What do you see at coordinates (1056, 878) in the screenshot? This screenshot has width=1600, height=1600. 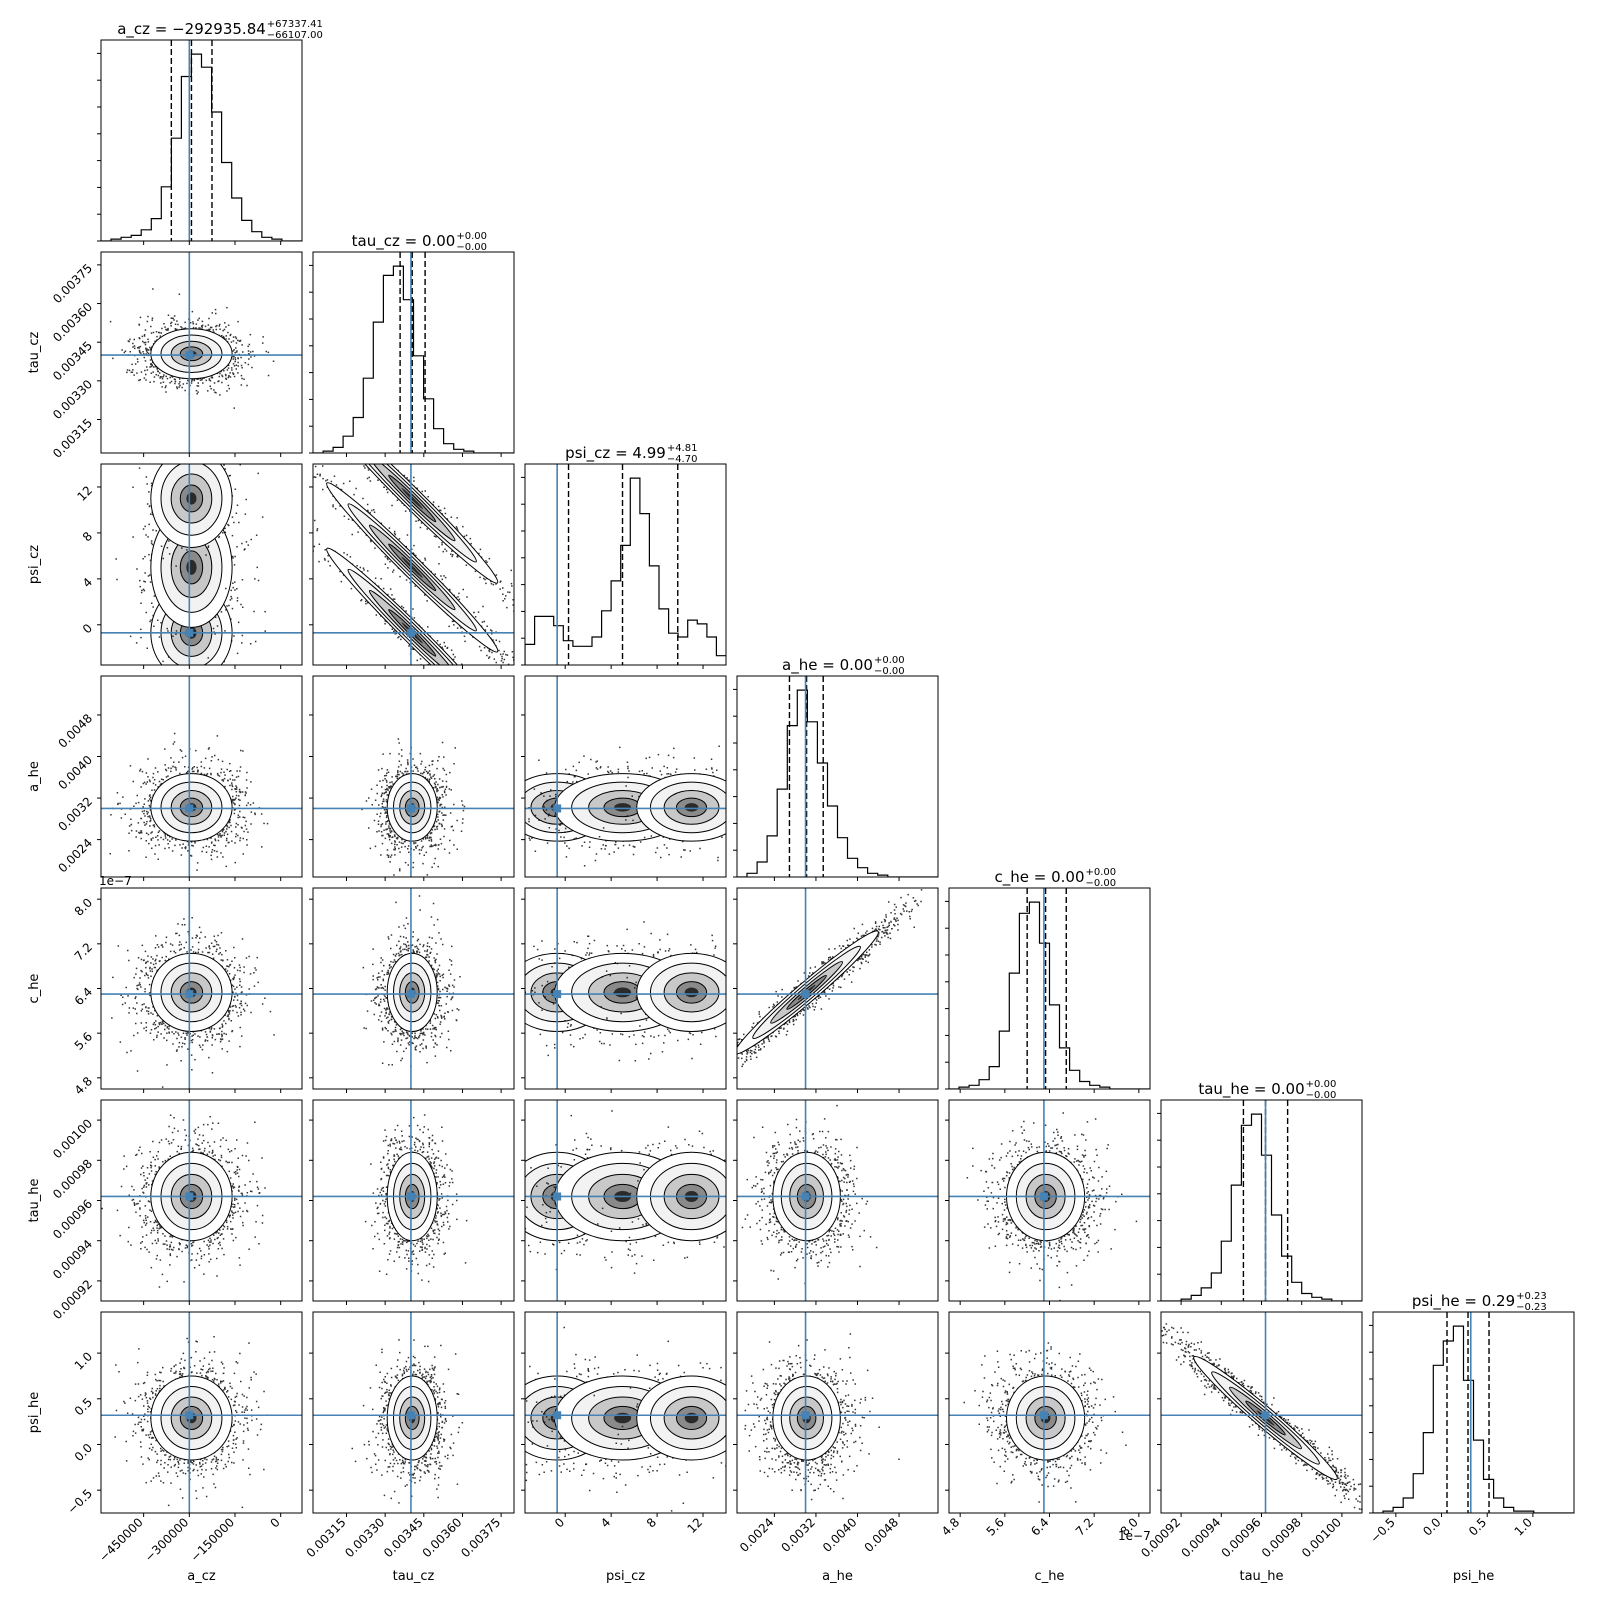 I see `title-c_he: c_he = 0.00 +0.00−0.00` at bounding box center [1056, 878].